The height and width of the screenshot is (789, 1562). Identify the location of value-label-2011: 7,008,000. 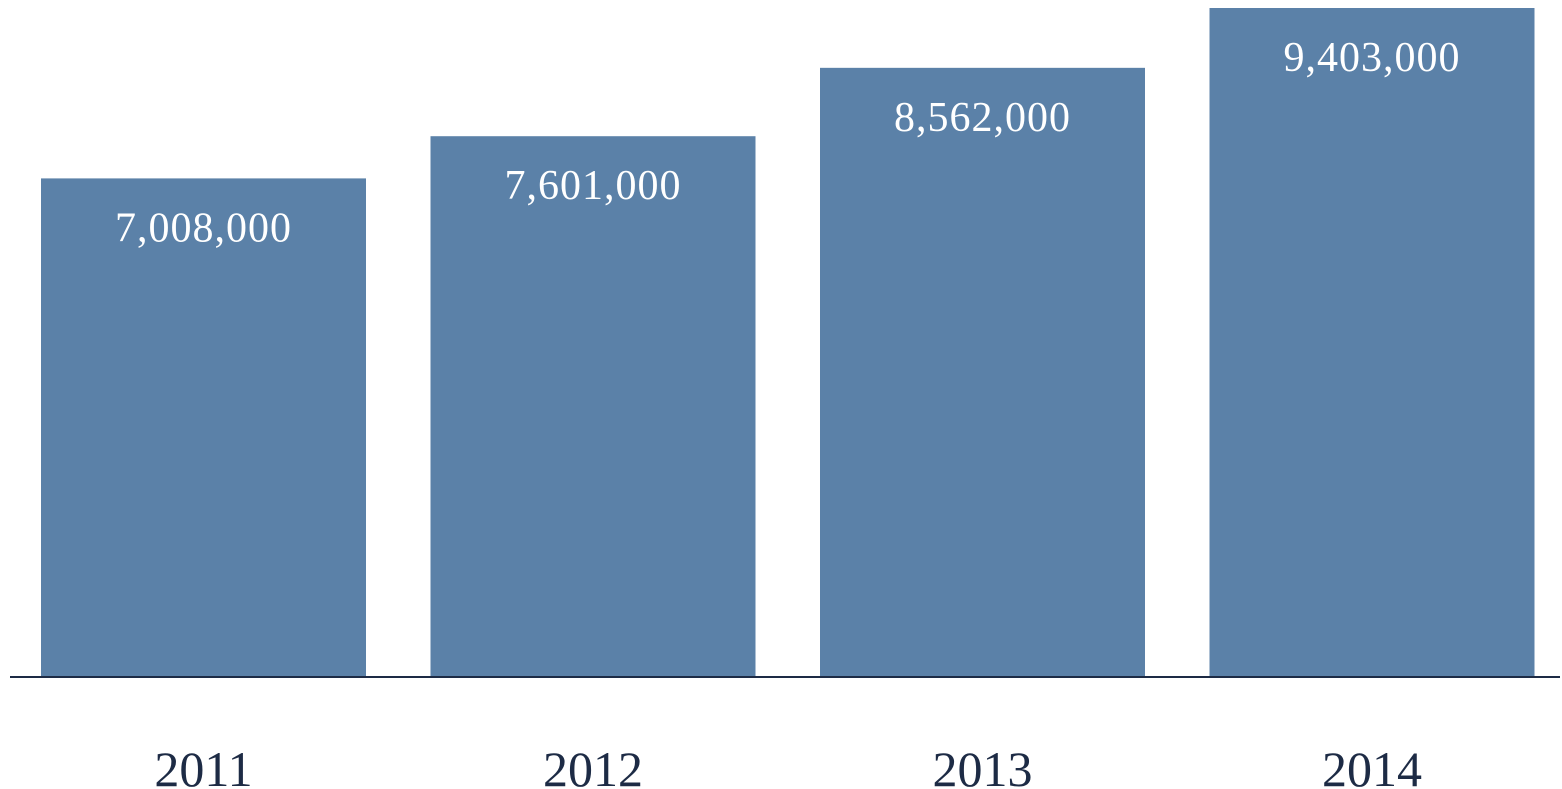
(203, 228).